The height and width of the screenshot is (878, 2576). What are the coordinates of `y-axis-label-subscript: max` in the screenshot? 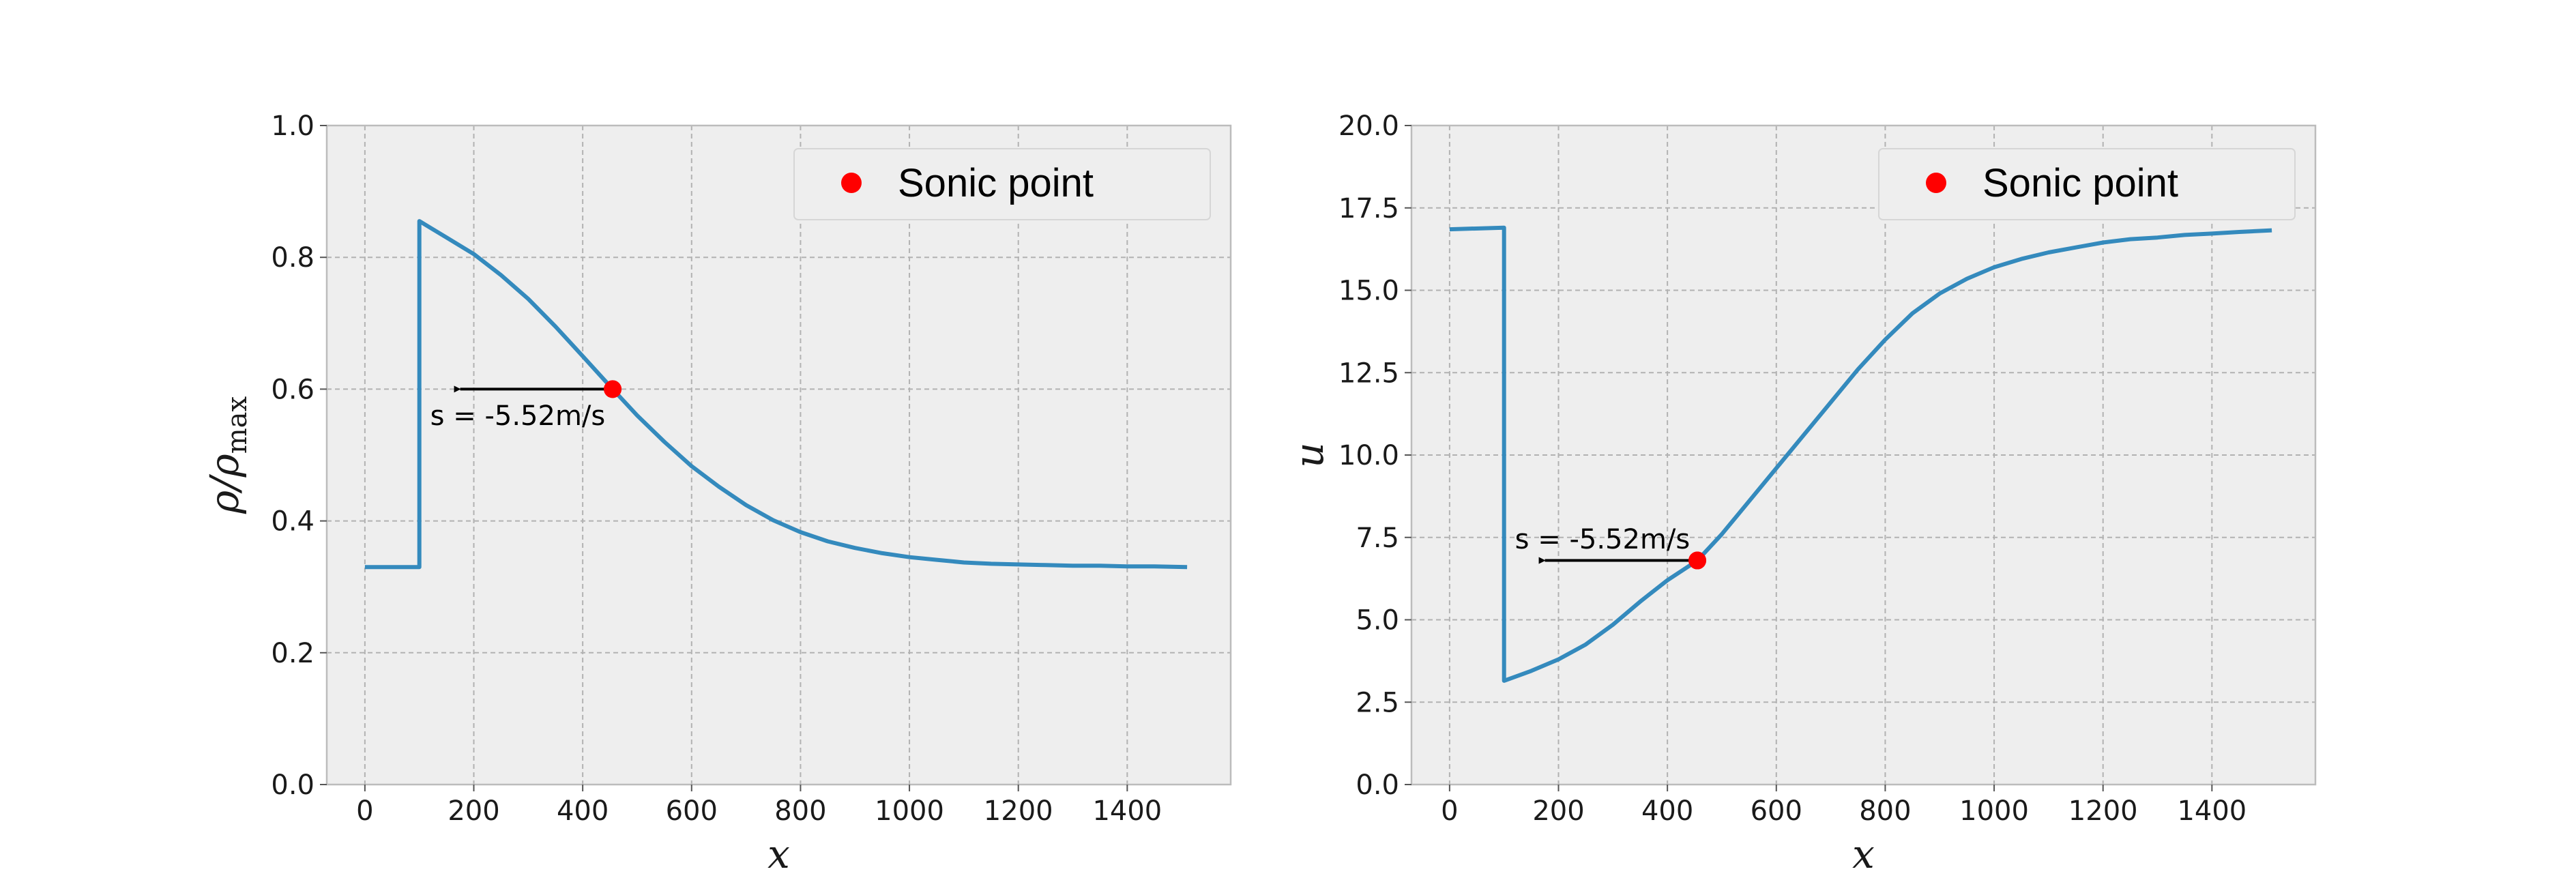 It's located at (237, 425).